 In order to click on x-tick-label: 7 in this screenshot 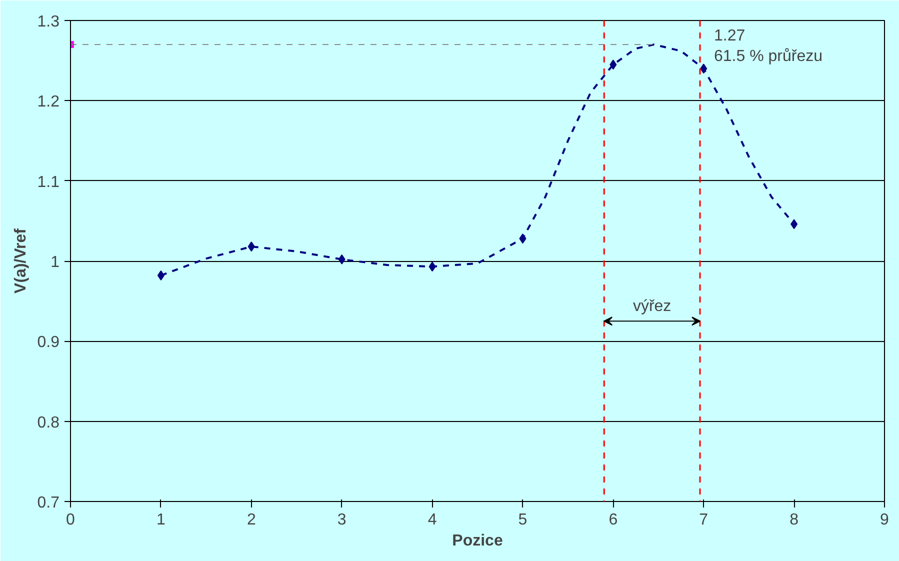, I will do `click(703, 520)`.